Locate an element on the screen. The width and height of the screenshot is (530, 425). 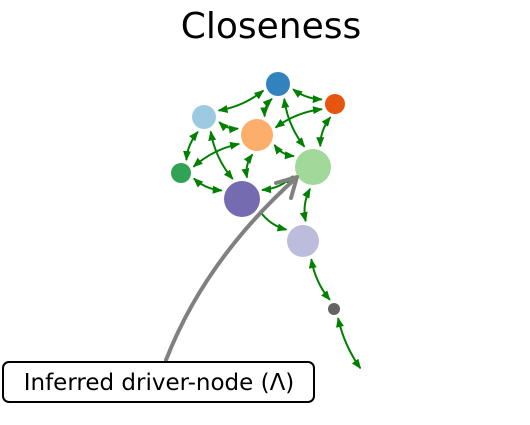
edge-green-purple is located at coordinates (208, 185).